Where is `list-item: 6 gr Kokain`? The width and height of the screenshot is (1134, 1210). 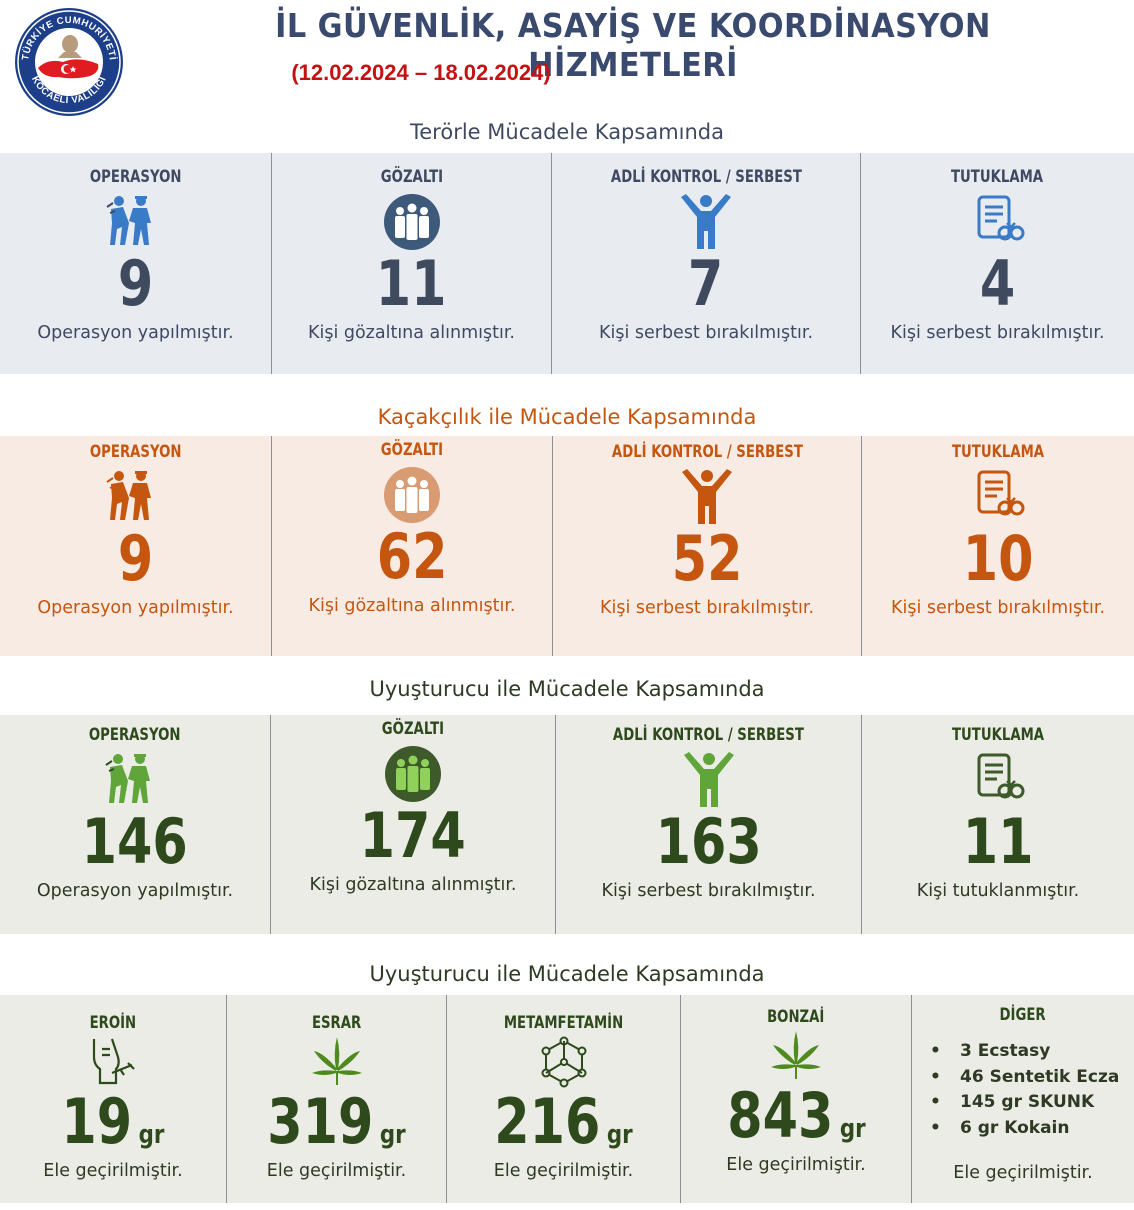 list-item: 6 gr Kokain is located at coordinates (1024, 1129).